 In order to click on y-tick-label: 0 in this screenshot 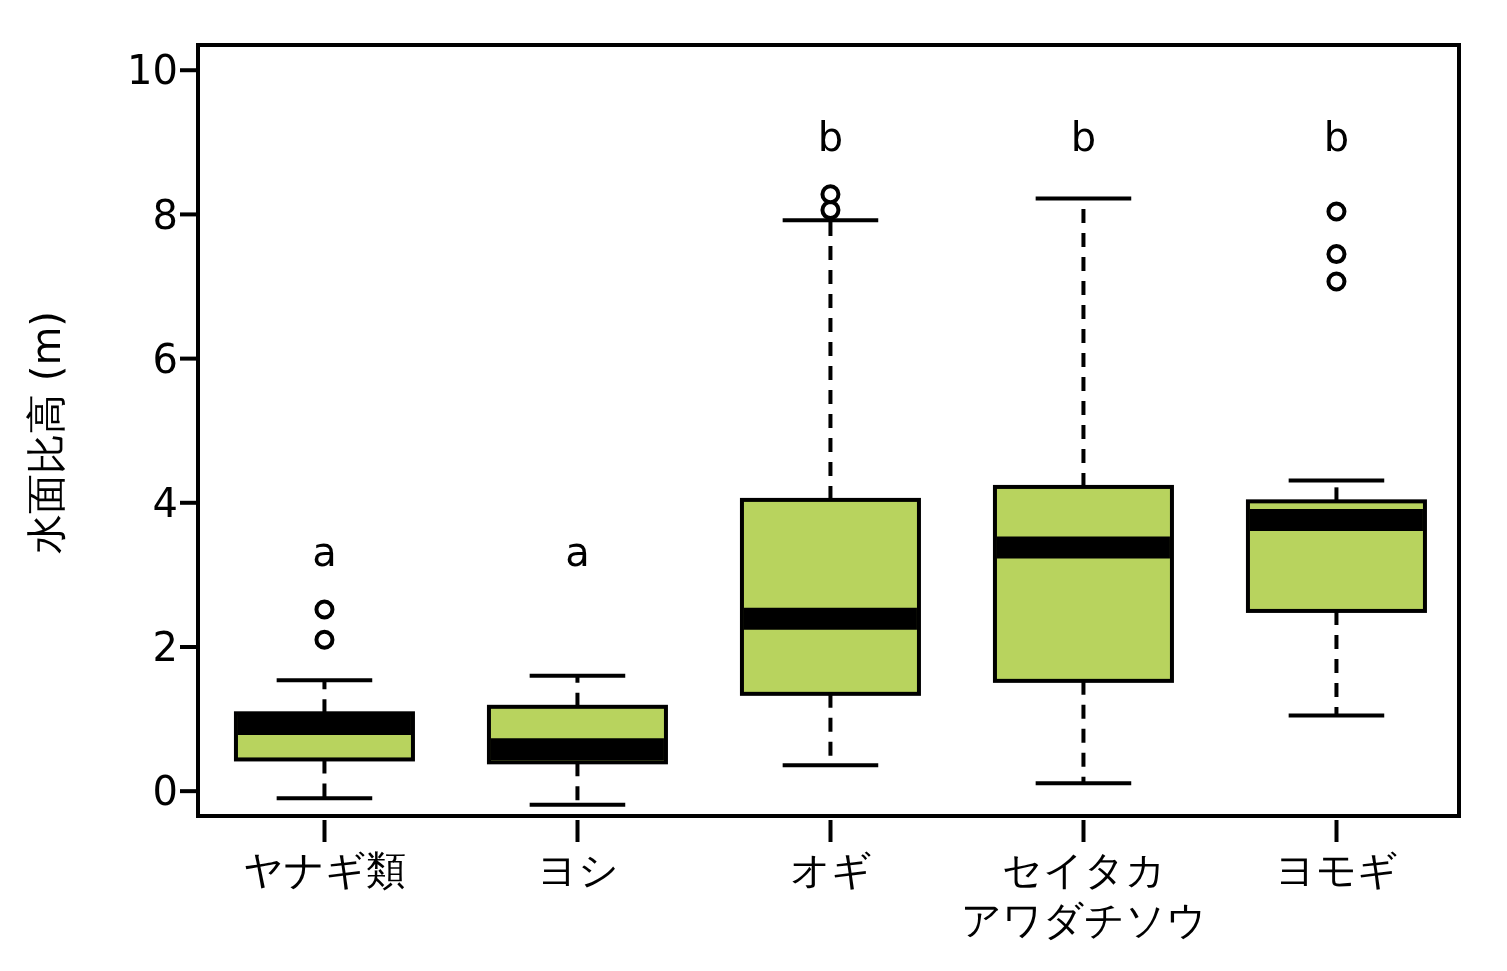, I will do `click(165, 791)`.